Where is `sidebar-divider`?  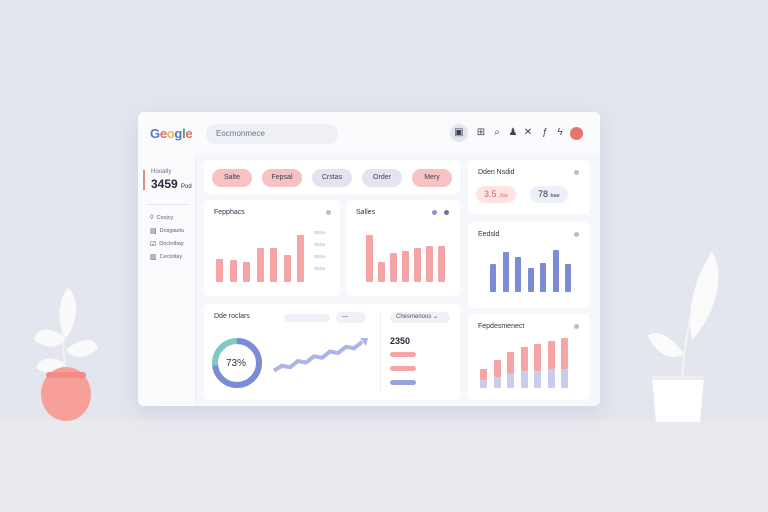
sidebar-divider is located at coordinates (168, 204).